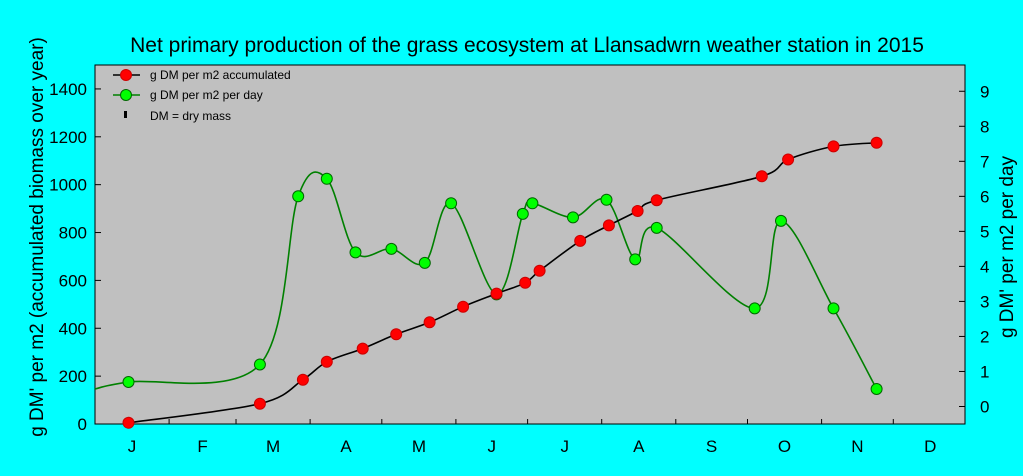 Image resolution: width=1023 pixels, height=476 pixels. Describe the element at coordinates (1007, 246) in the screenshot. I see `y-axis-right-label: g DM' per m2 per day` at that location.